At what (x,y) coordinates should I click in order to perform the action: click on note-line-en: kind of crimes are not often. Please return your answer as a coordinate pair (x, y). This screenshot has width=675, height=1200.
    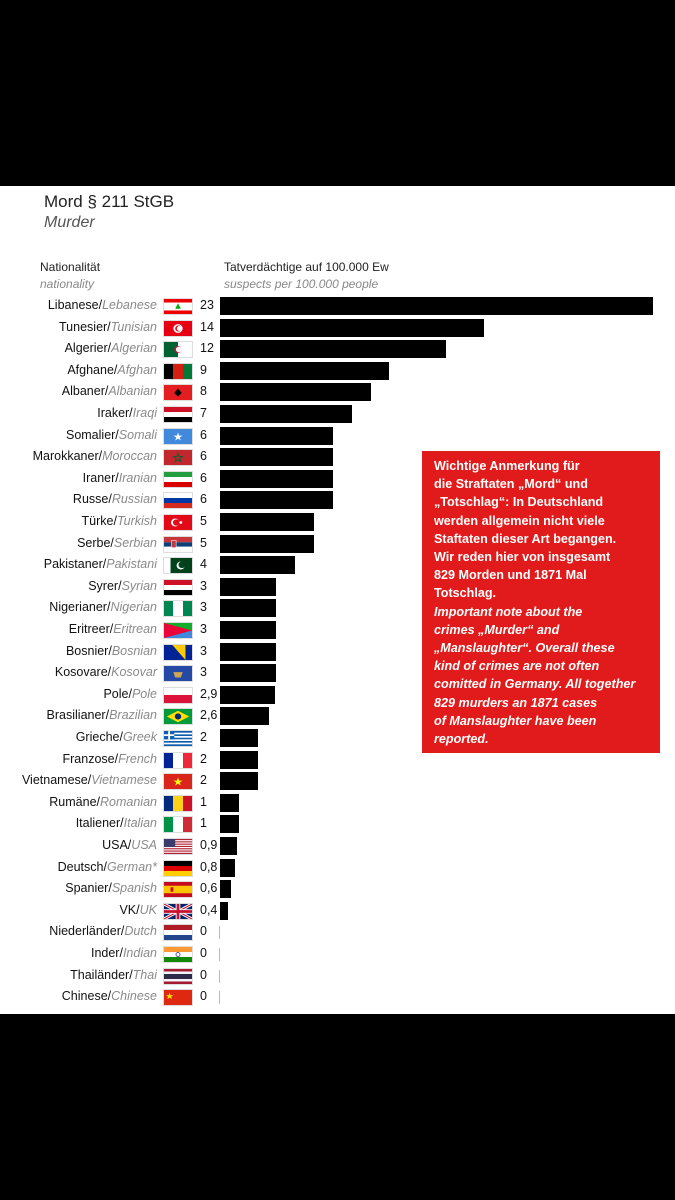
    Looking at the image, I should click on (517, 666).